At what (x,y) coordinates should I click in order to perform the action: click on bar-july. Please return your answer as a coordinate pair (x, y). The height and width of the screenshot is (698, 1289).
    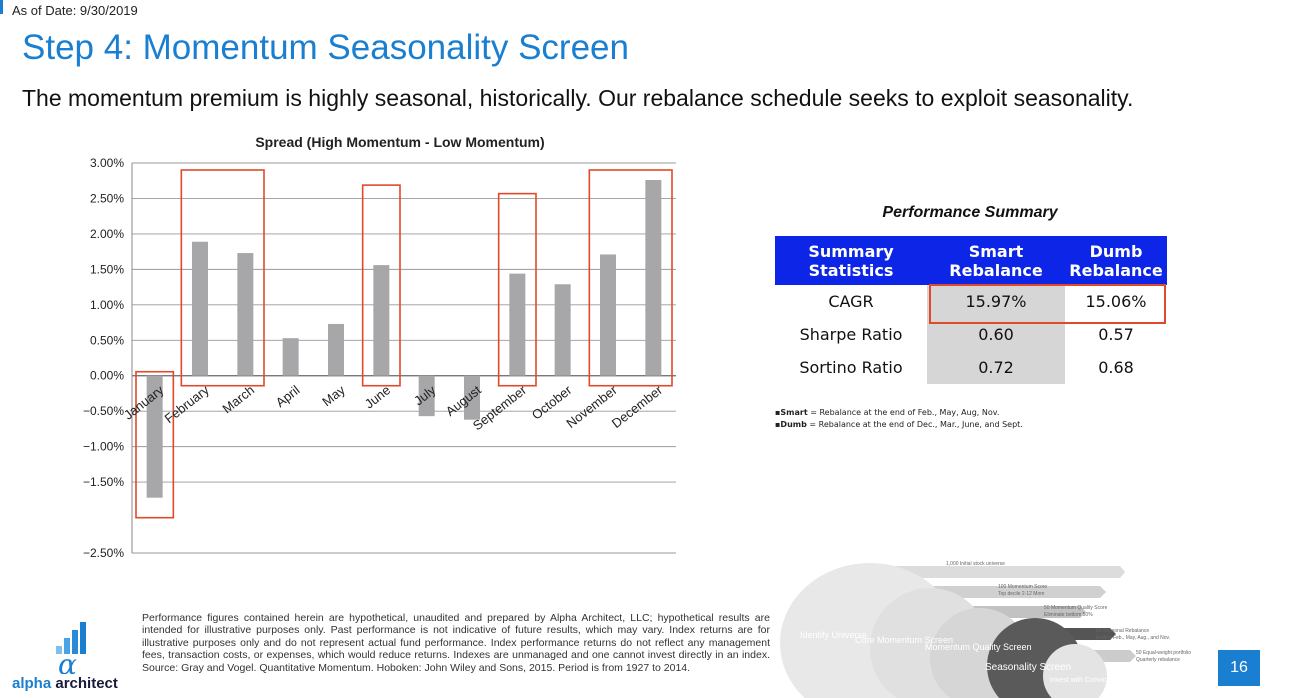
    Looking at the image, I should click on (426, 396).